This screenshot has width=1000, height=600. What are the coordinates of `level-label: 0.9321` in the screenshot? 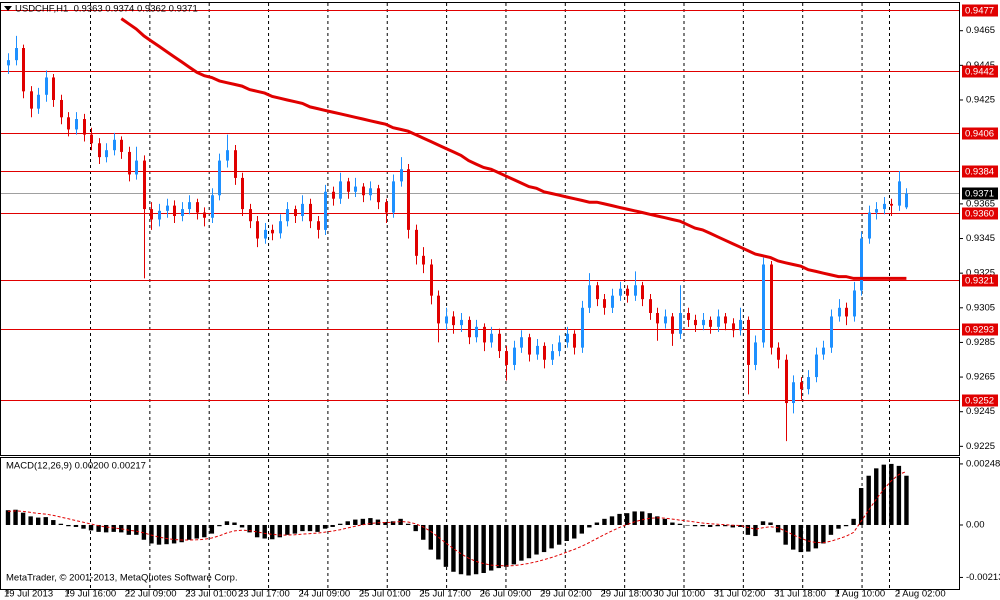 It's located at (979, 281).